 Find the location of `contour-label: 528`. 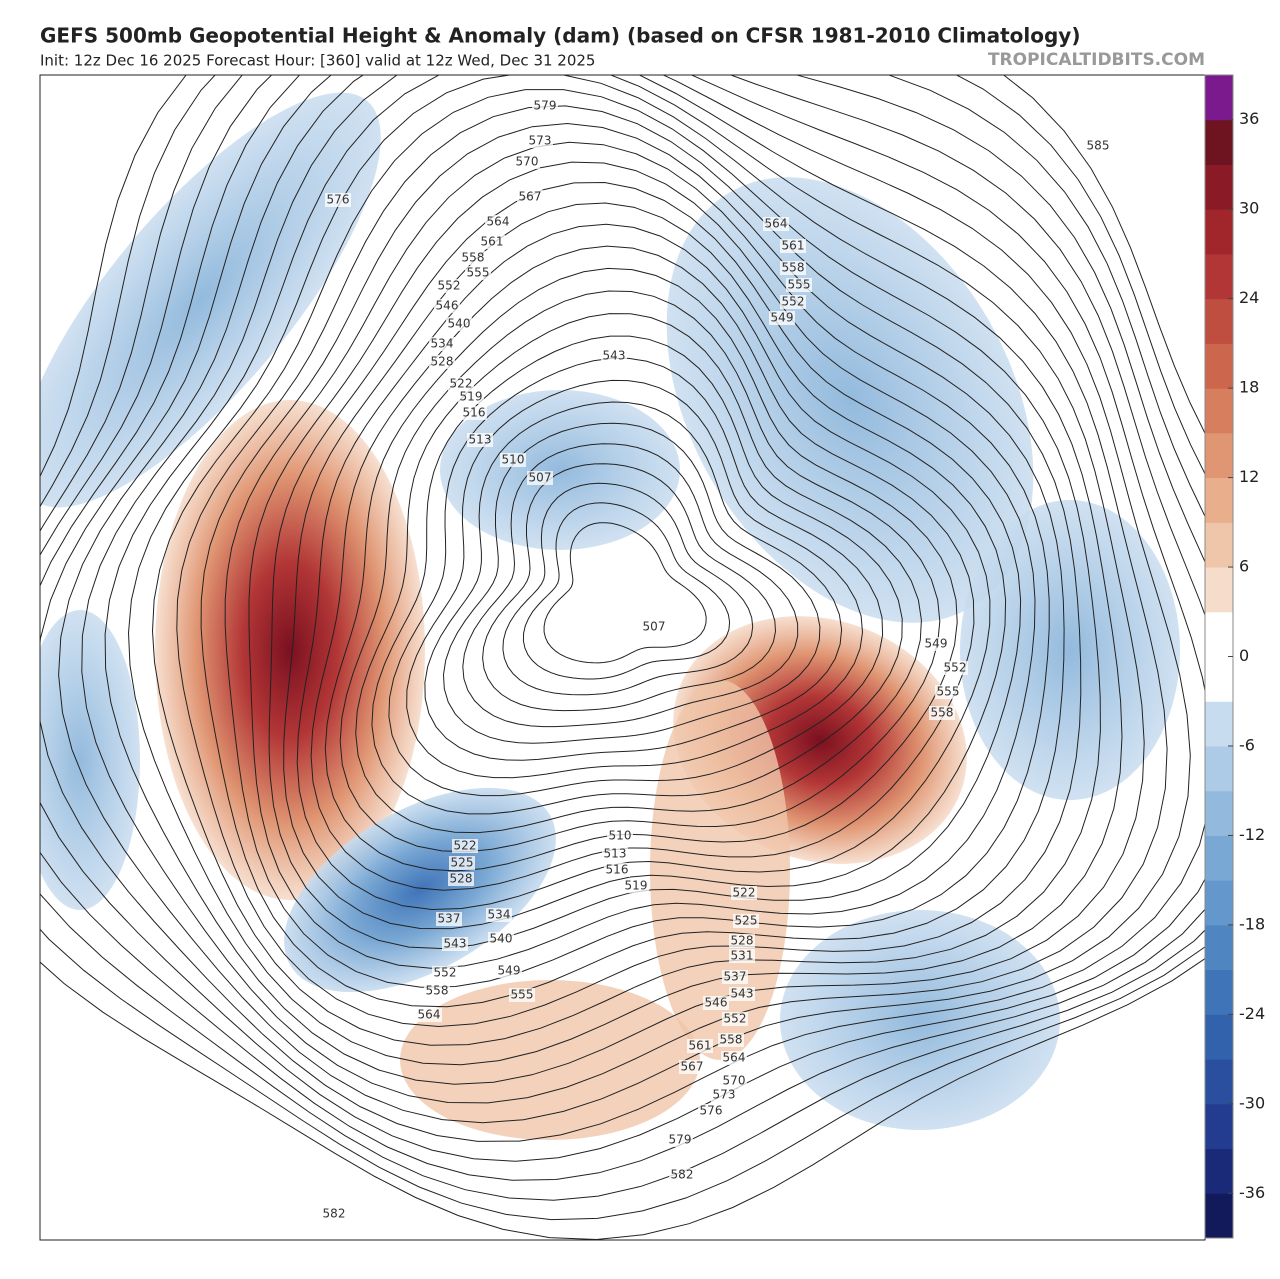

contour-label: 528 is located at coordinates (461, 879).